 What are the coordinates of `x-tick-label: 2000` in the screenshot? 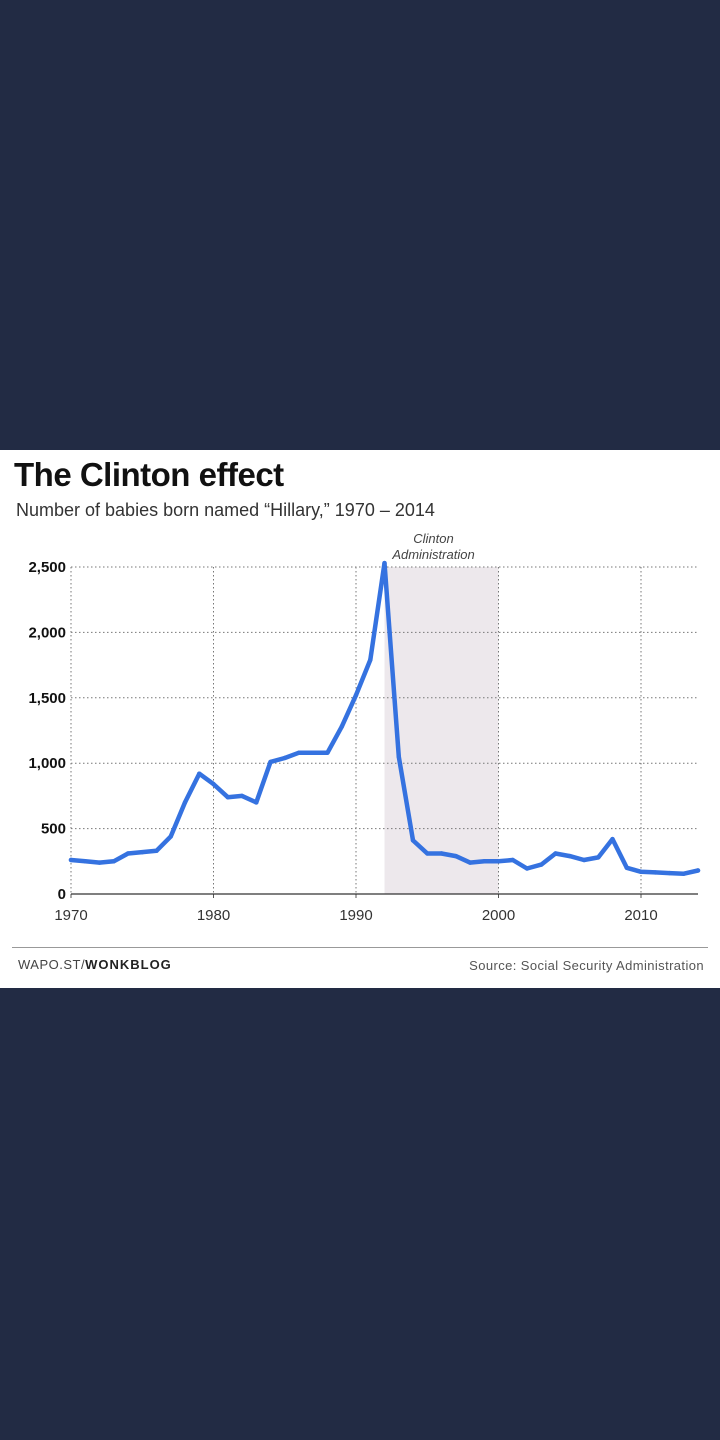 It's located at (498, 915).